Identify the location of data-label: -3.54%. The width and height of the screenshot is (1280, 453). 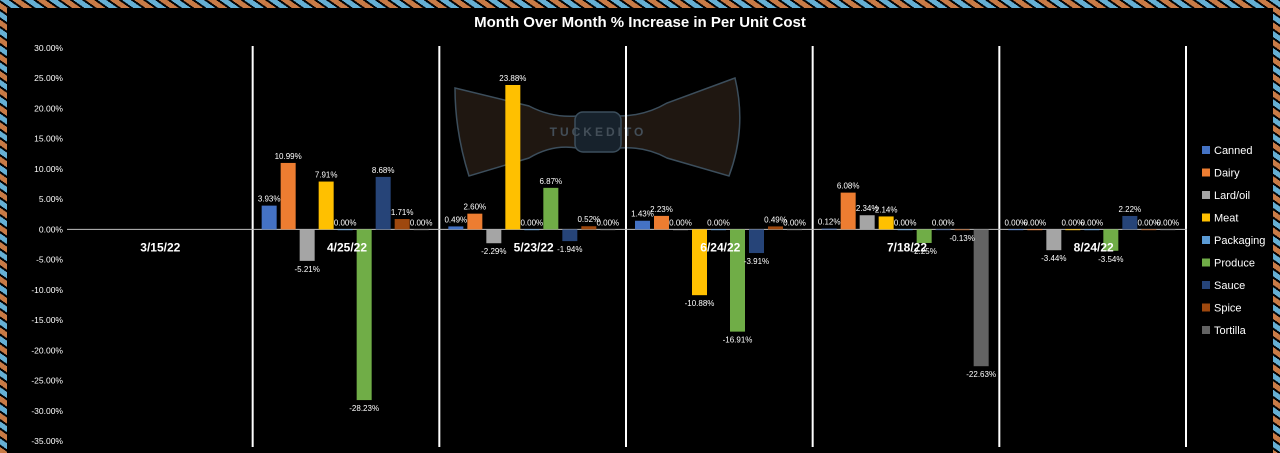
(1110, 259).